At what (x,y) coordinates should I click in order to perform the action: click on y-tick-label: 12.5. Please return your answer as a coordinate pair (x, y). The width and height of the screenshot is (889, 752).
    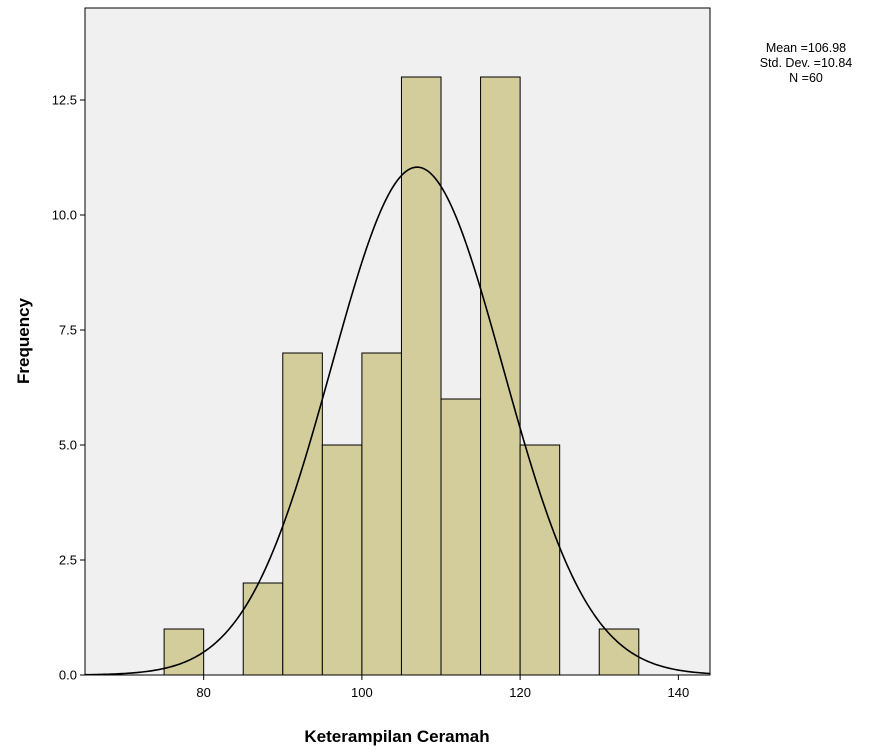
    Looking at the image, I should click on (64, 100).